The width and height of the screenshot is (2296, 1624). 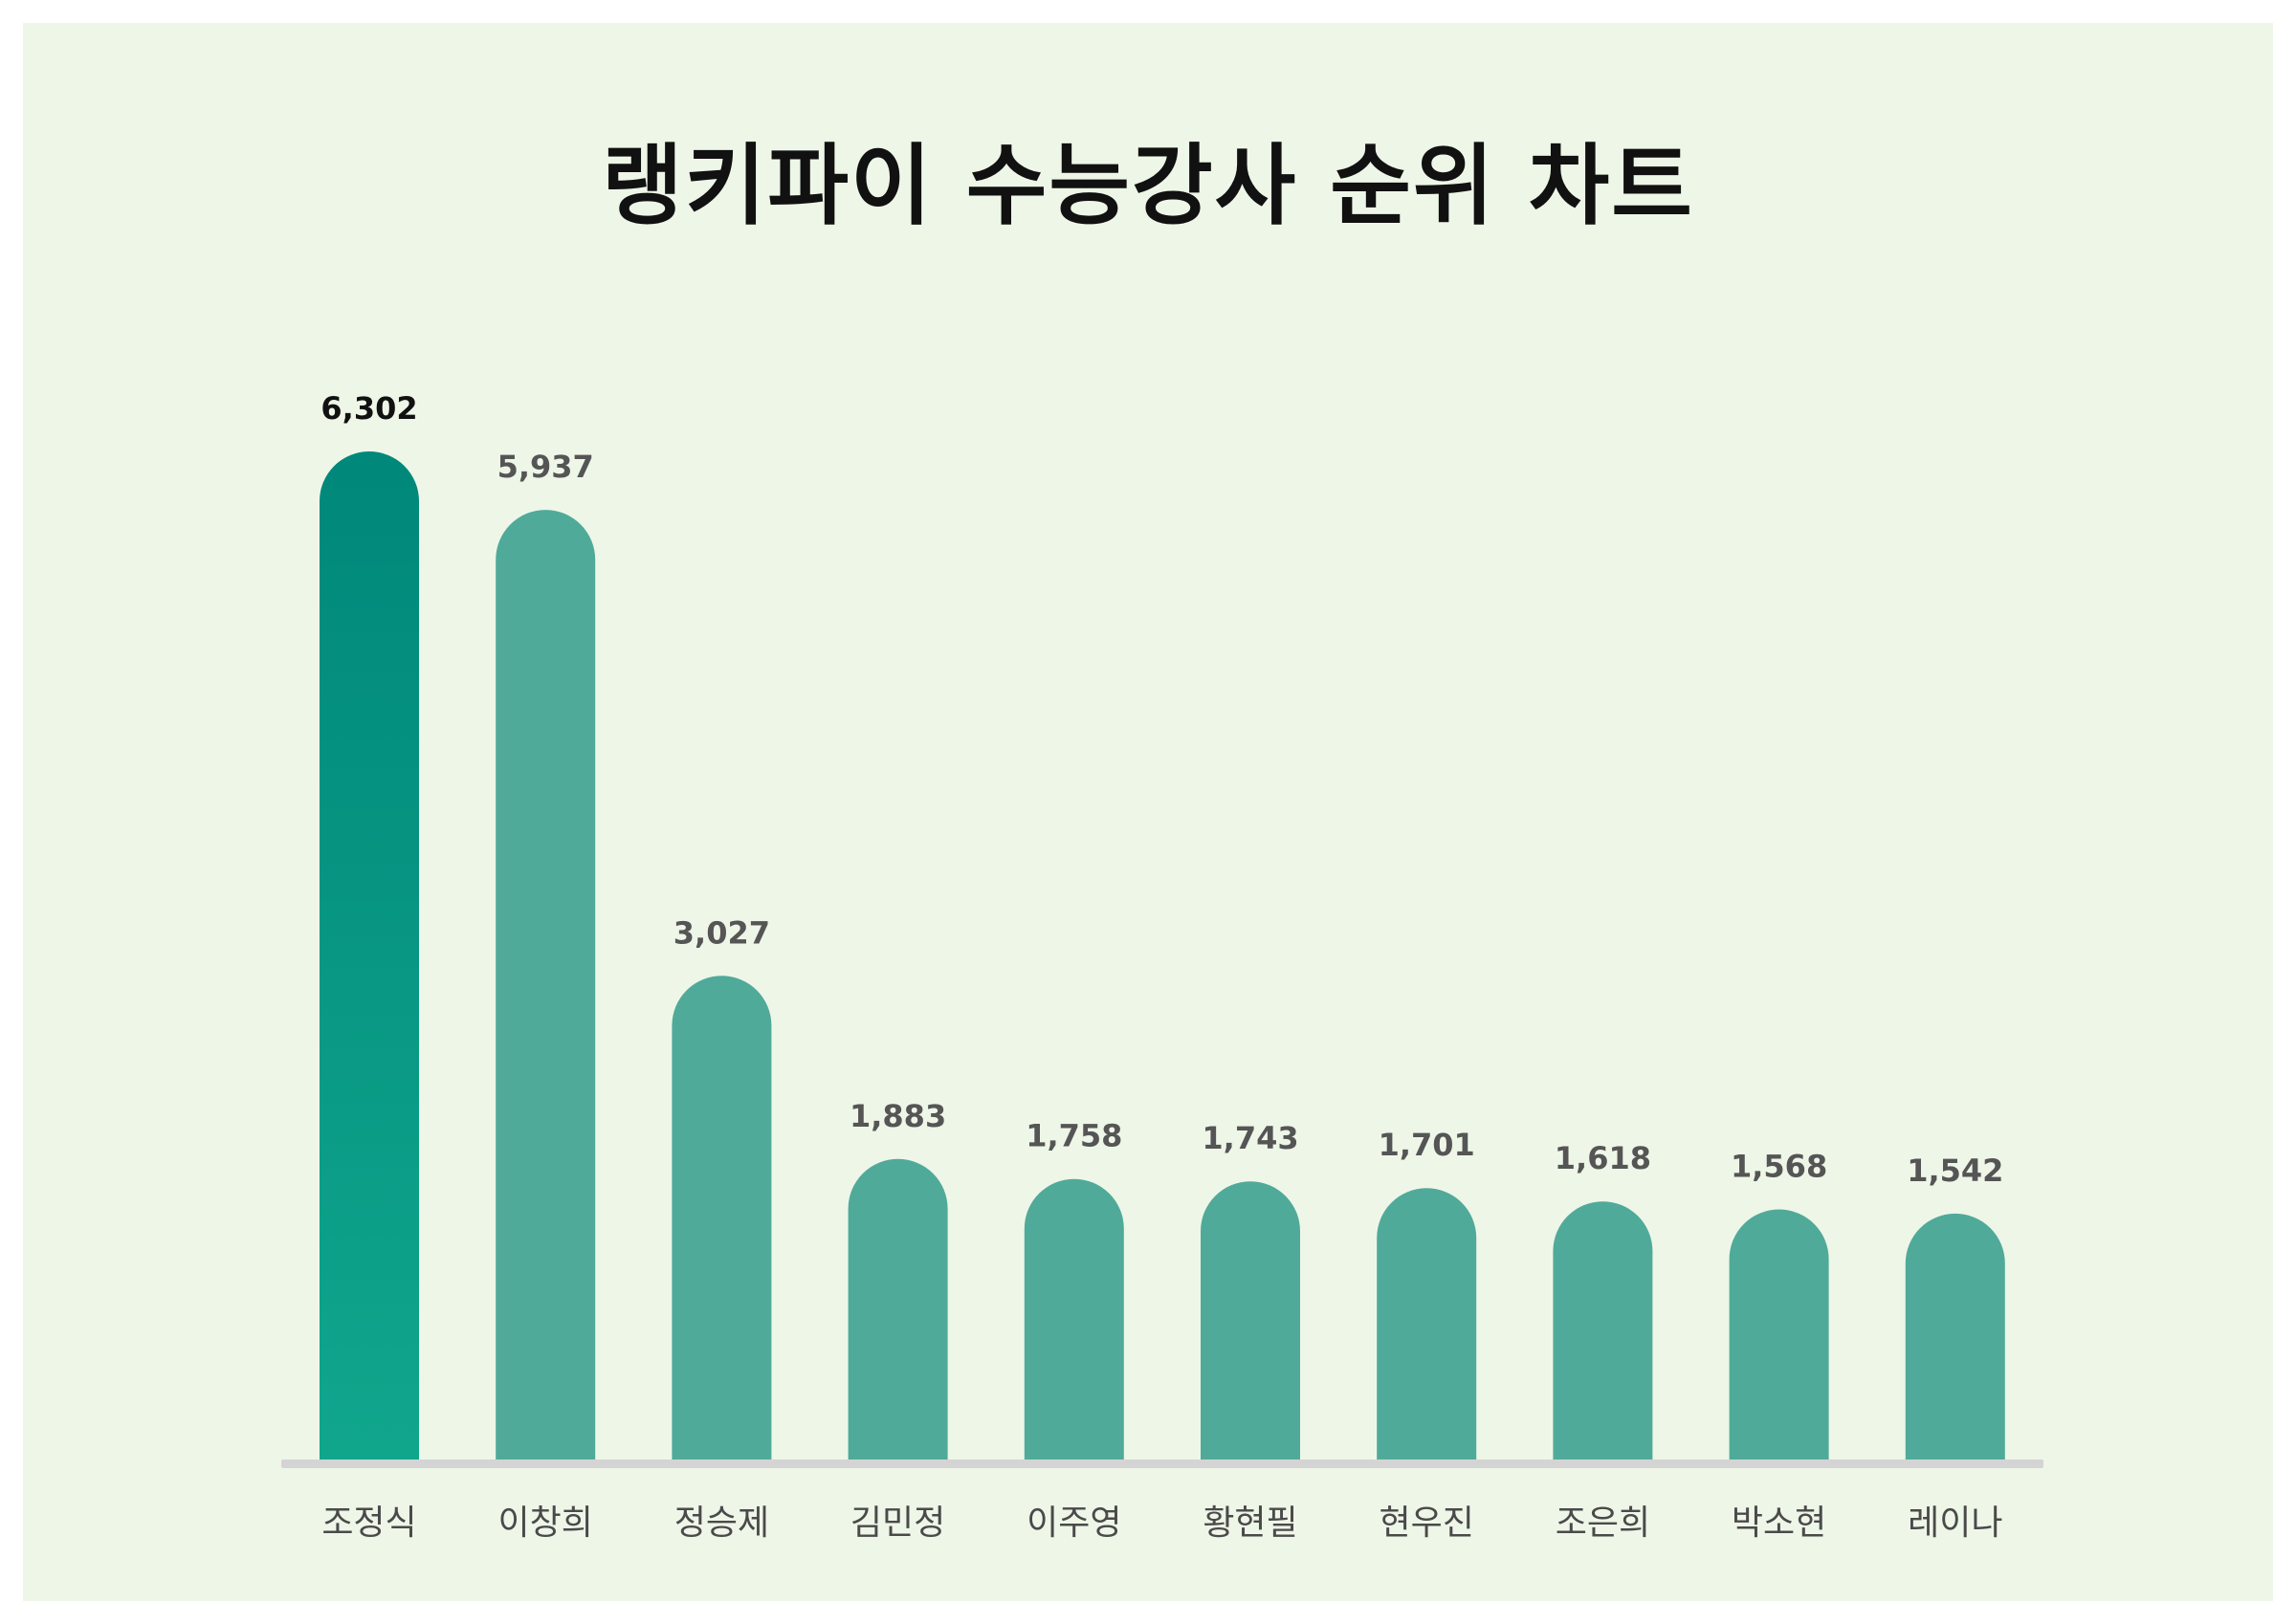 I want to click on category-label-6: 황현필, so click(x=1250, y=1523).